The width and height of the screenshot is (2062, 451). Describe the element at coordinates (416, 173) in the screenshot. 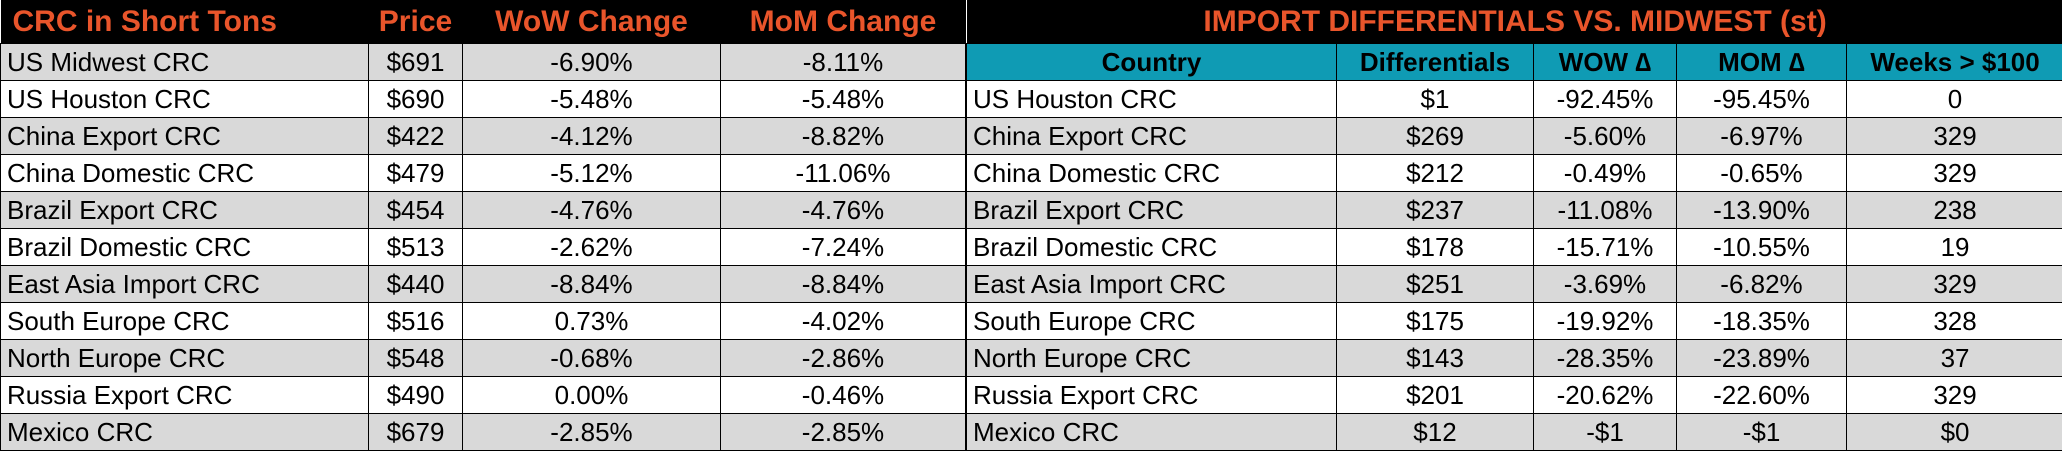

I see `cell-price: $479` at that location.